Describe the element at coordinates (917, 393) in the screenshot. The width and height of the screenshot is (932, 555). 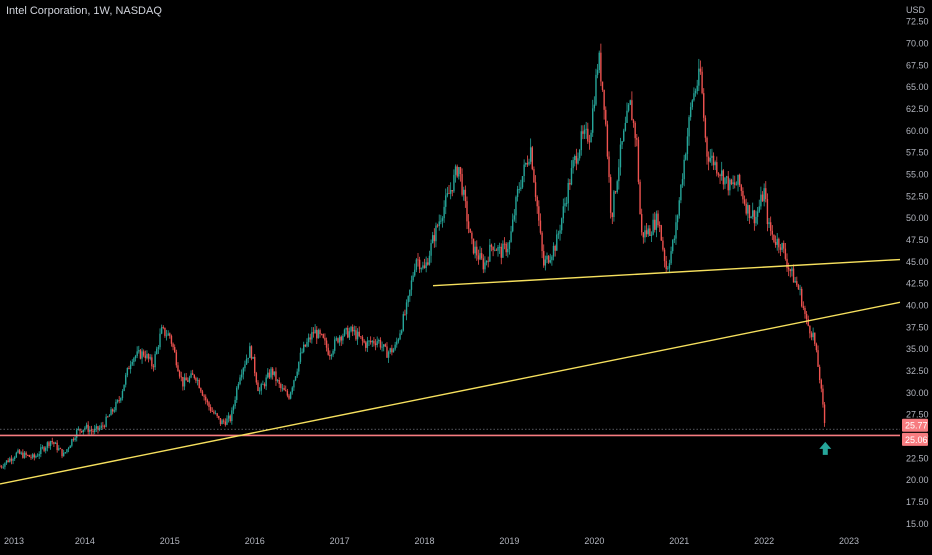
I see `y-tick-label: 30.00` at that location.